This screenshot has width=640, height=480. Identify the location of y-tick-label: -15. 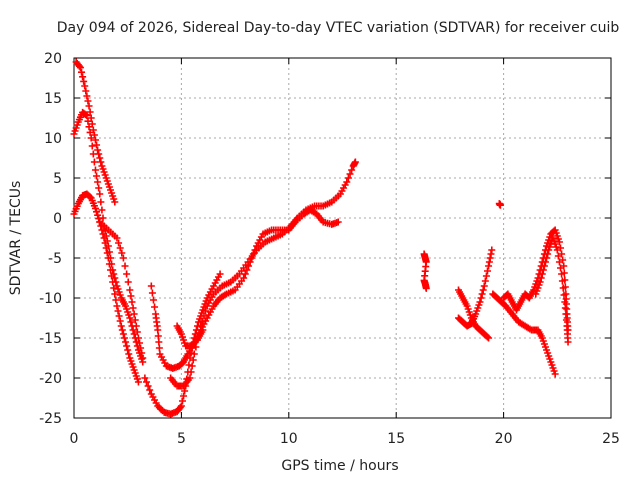
(50, 339).